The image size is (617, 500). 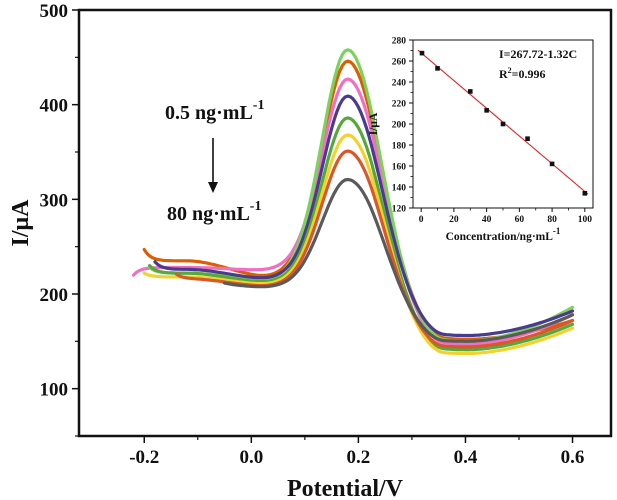 I want to click on x-axis-title: Potential/V, so click(x=345, y=488).